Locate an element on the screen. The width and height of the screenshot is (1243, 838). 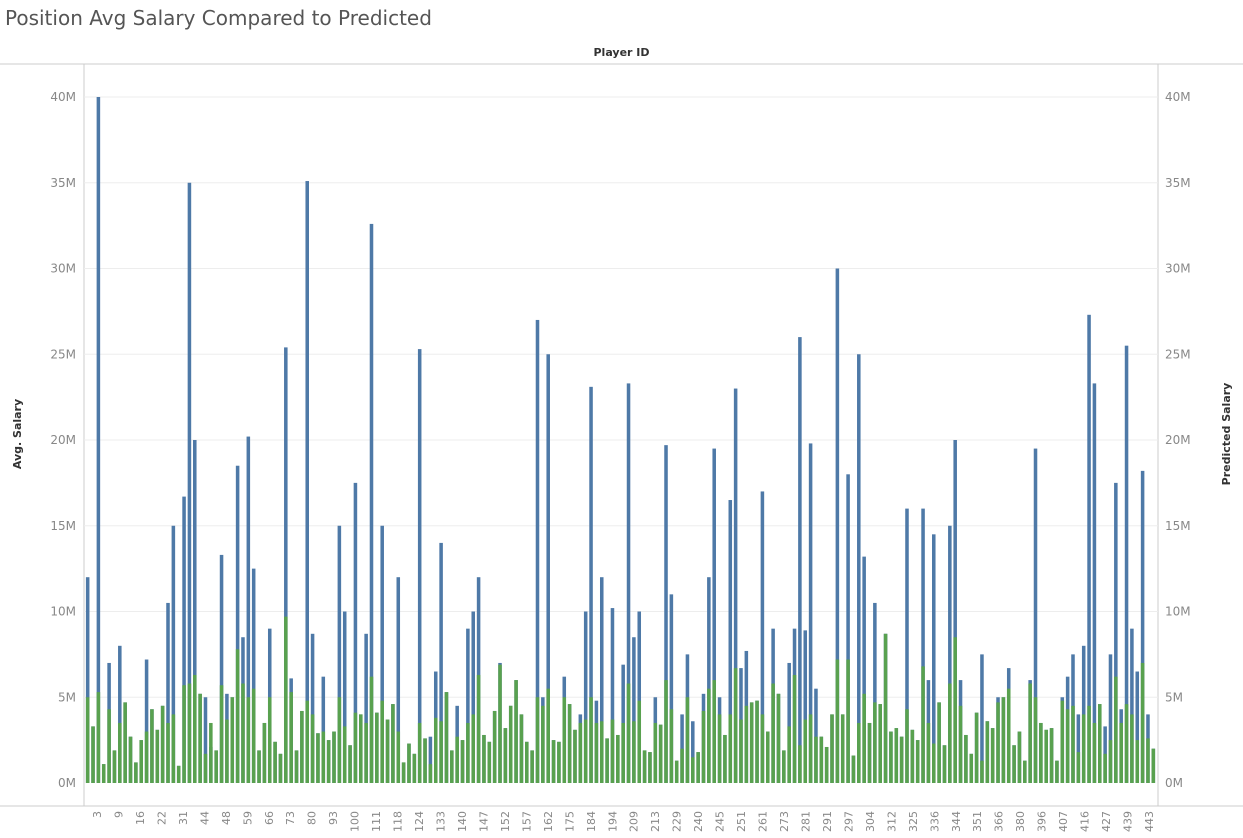
x-tick-label: 416 is located at coordinates (1085, 821).